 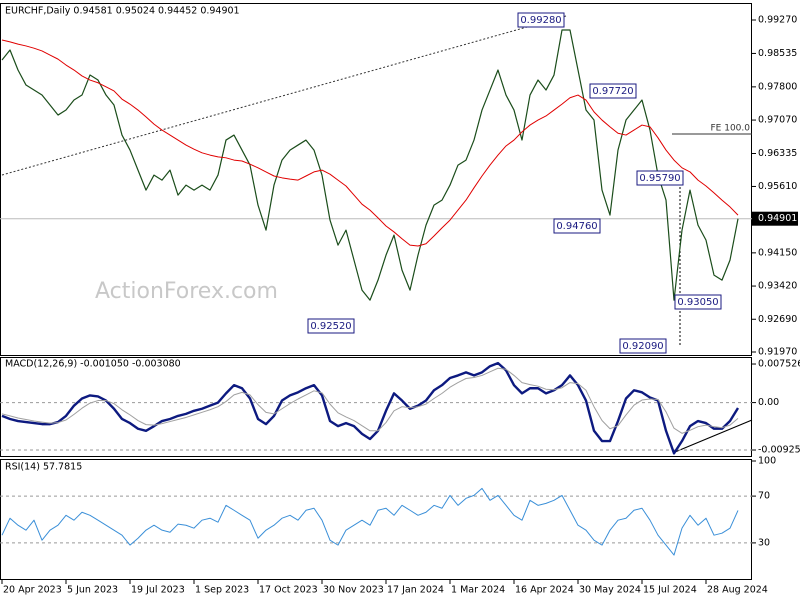 I want to click on y-tick-label: 0.94150, so click(x=777, y=252).